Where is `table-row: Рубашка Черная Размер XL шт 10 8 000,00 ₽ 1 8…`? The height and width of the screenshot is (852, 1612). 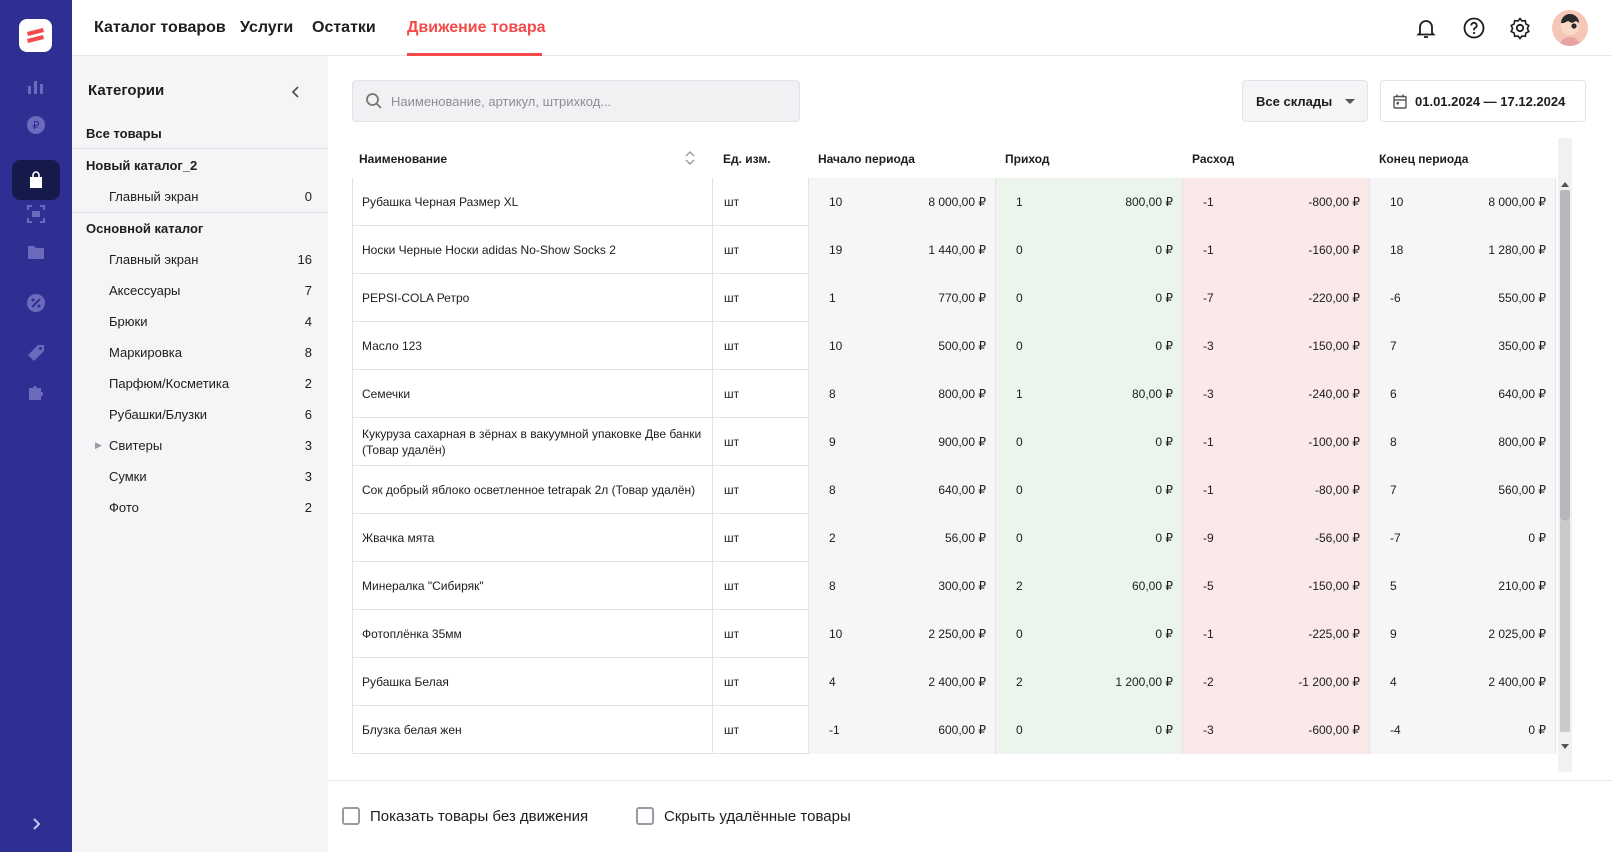 table-row: Рубашка Черная Размер XL шт 10 8 000,00 ₽ 1 8… is located at coordinates (954, 202).